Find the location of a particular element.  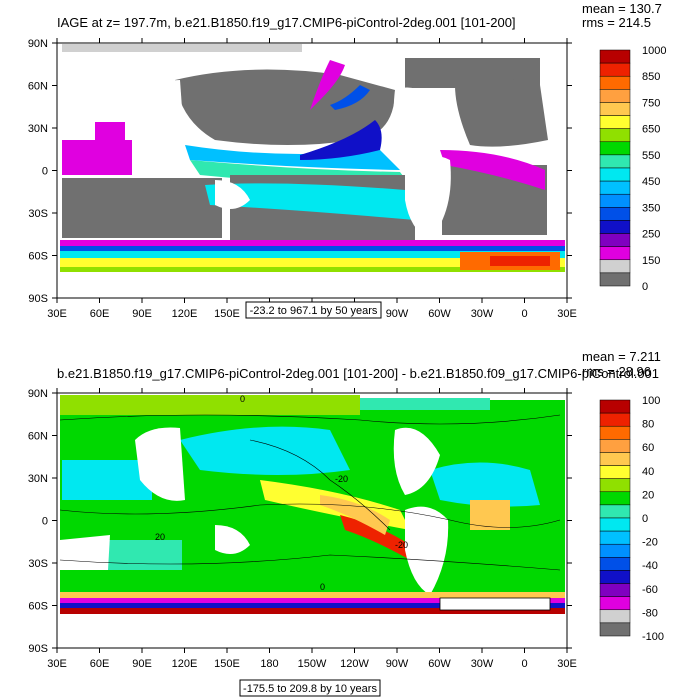

colorbar-label: 750 is located at coordinates (651, 103).